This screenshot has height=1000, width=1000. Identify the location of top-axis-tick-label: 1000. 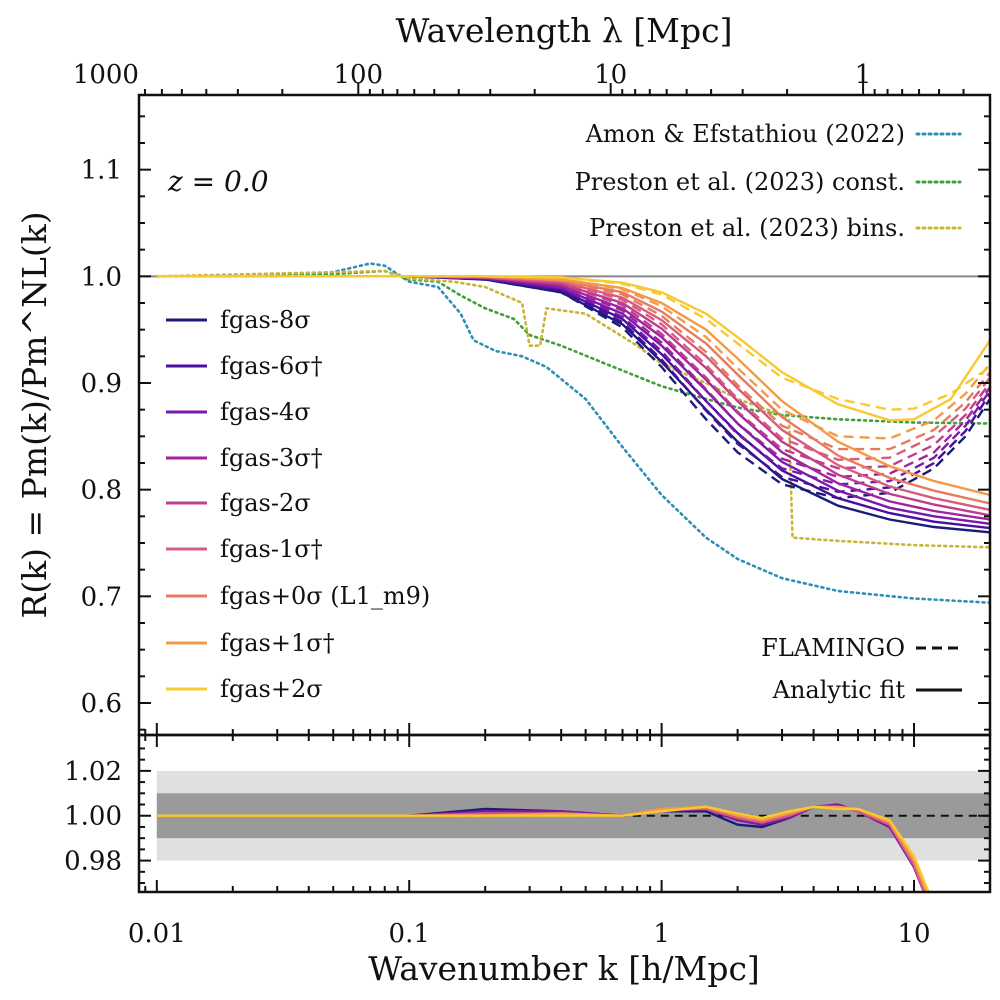
(106, 75).